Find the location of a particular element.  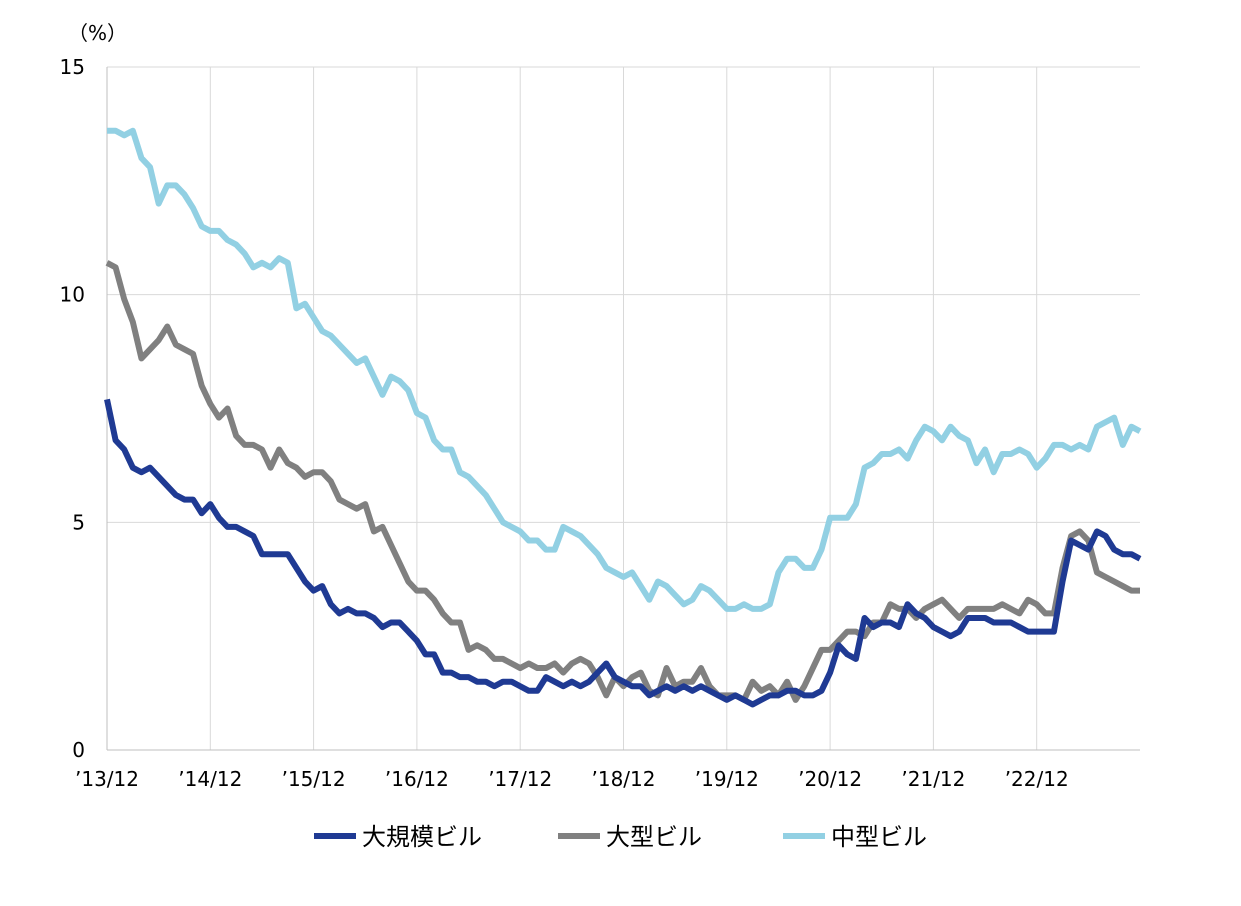

x-tick-label: ’18/12 is located at coordinates (624, 779).